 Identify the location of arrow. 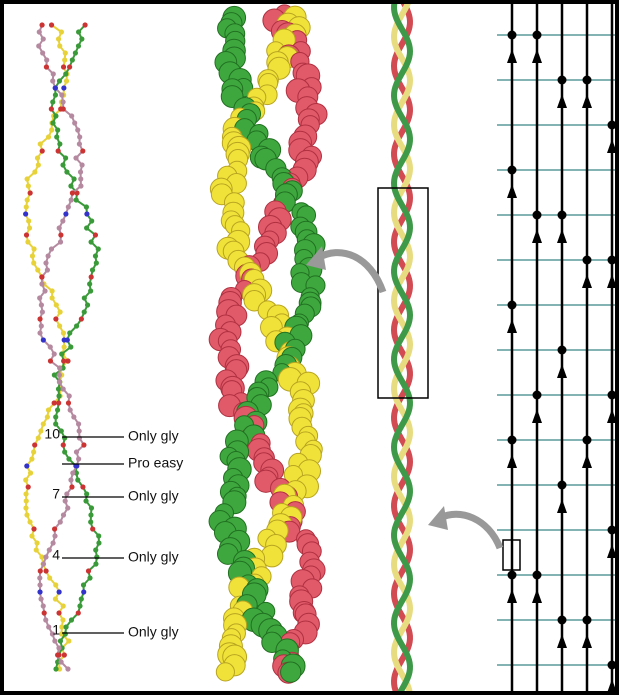
(351, 271).